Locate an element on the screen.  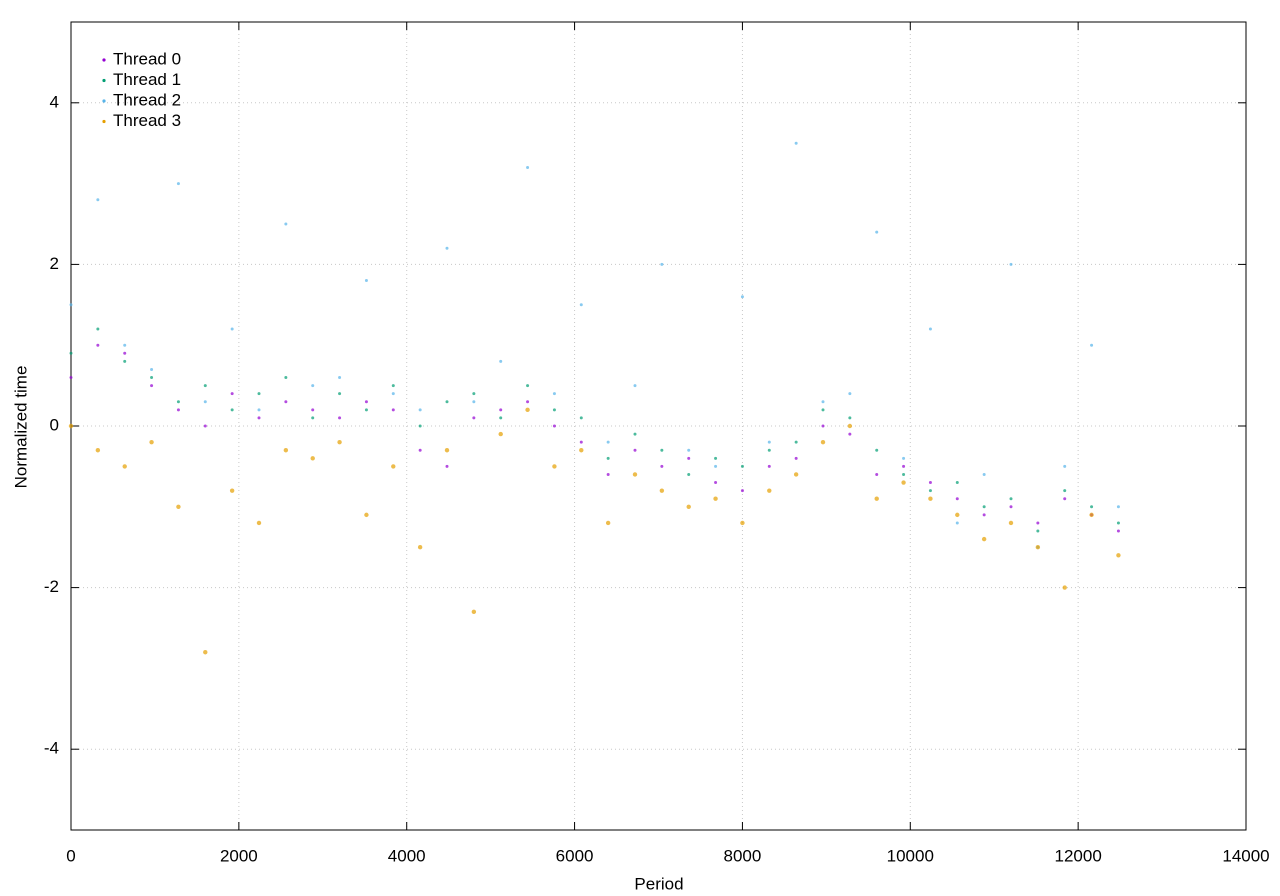
x-tick-label: 2000 is located at coordinates (239, 855).